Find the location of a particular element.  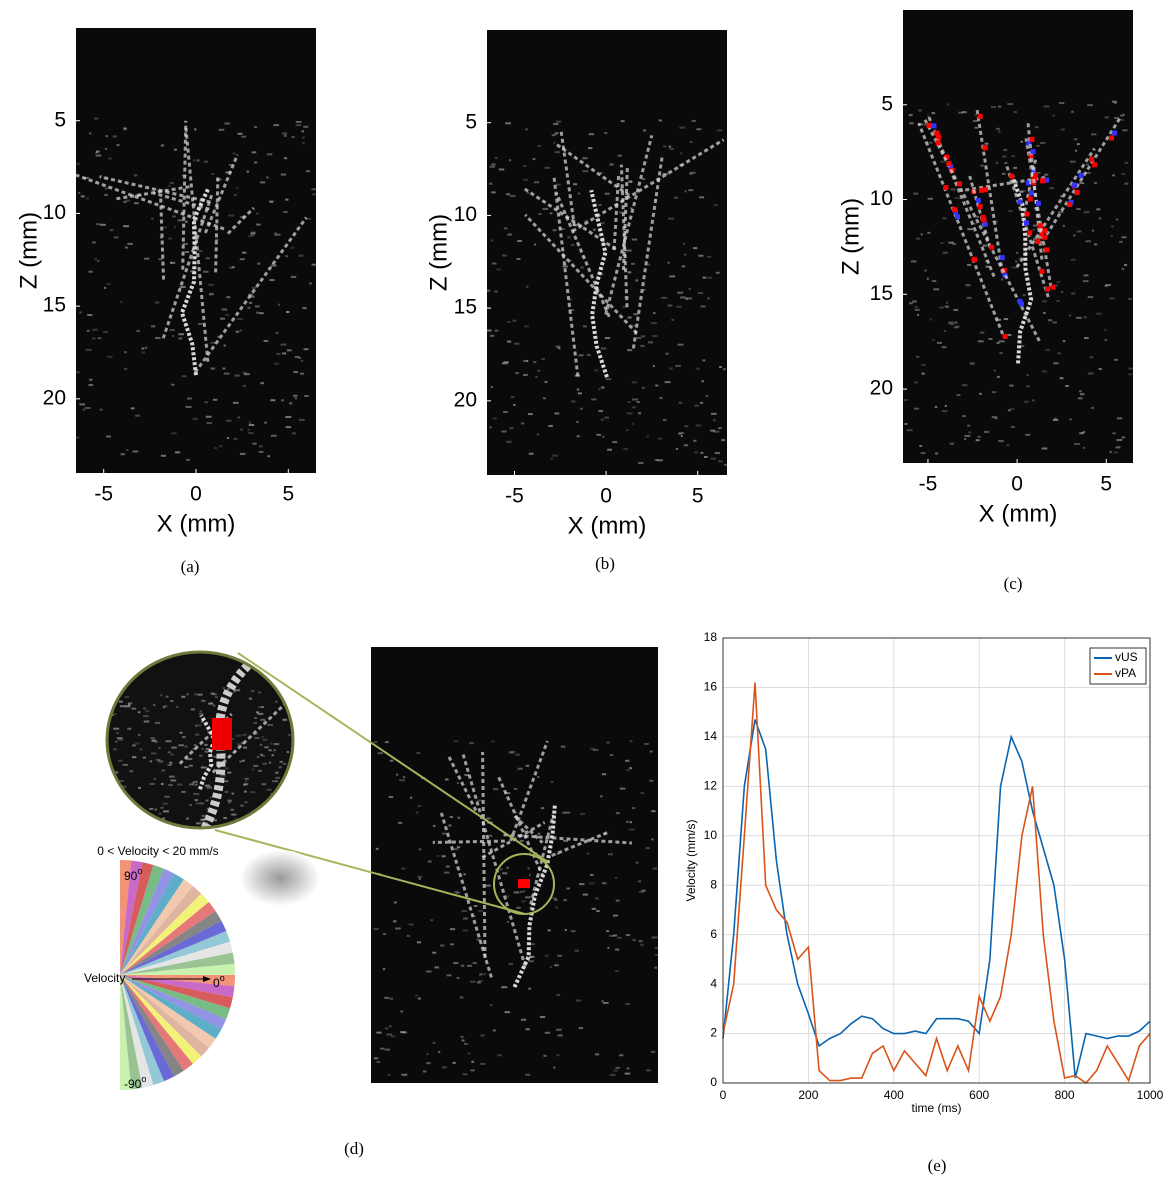

angle-unit: o is located at coordinates (139, 871).